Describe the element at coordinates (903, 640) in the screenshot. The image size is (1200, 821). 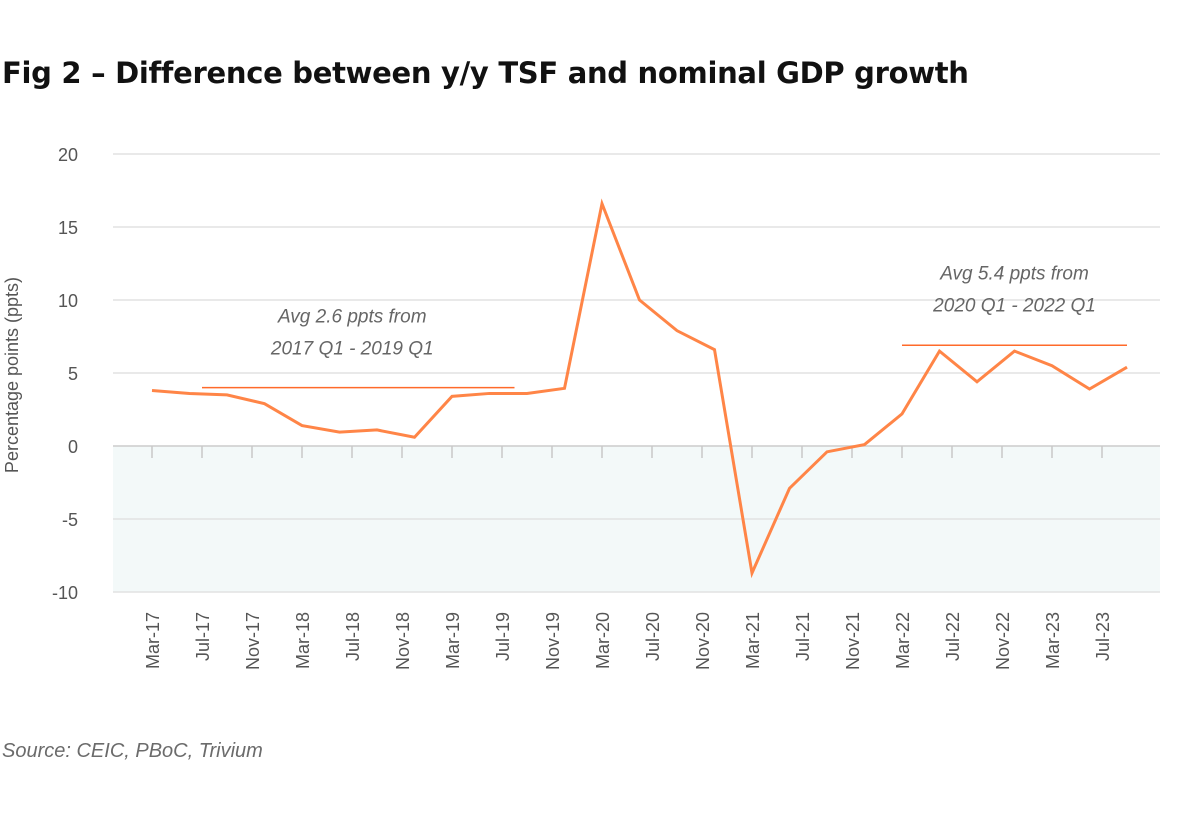
I see `x-tick-label: Mar-22` at that location.